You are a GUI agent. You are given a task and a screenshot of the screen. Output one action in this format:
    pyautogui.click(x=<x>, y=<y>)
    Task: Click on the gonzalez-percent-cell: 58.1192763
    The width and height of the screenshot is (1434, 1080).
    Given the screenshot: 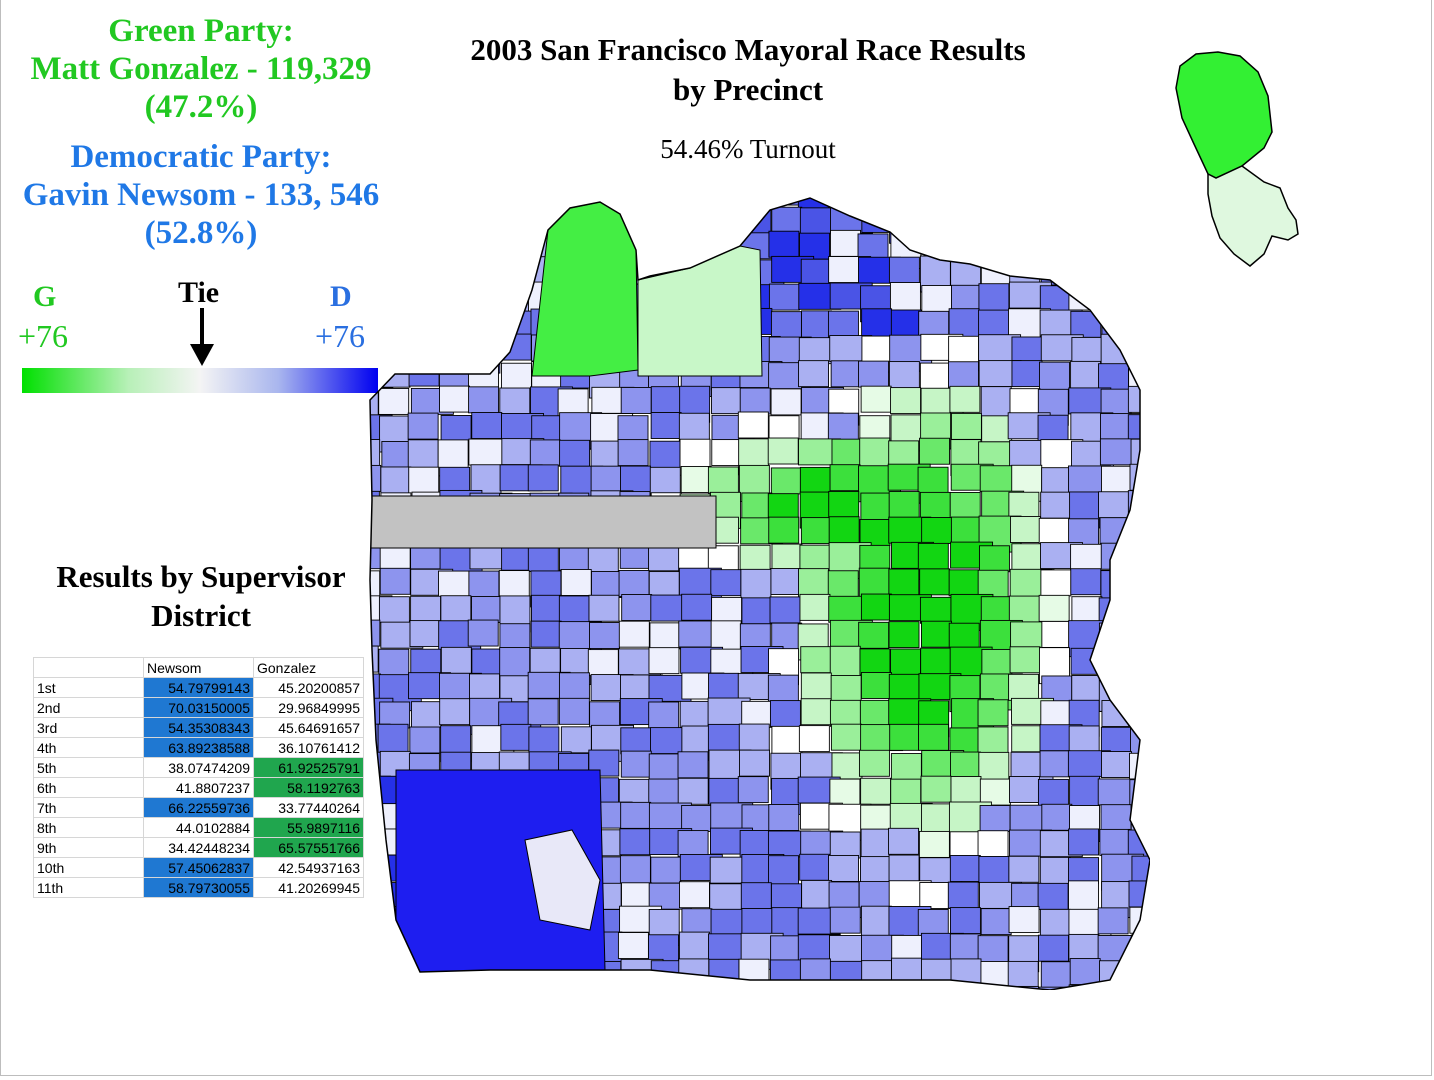 What is the action you would take?
    pyautogui.click(x=308, y=787)
    